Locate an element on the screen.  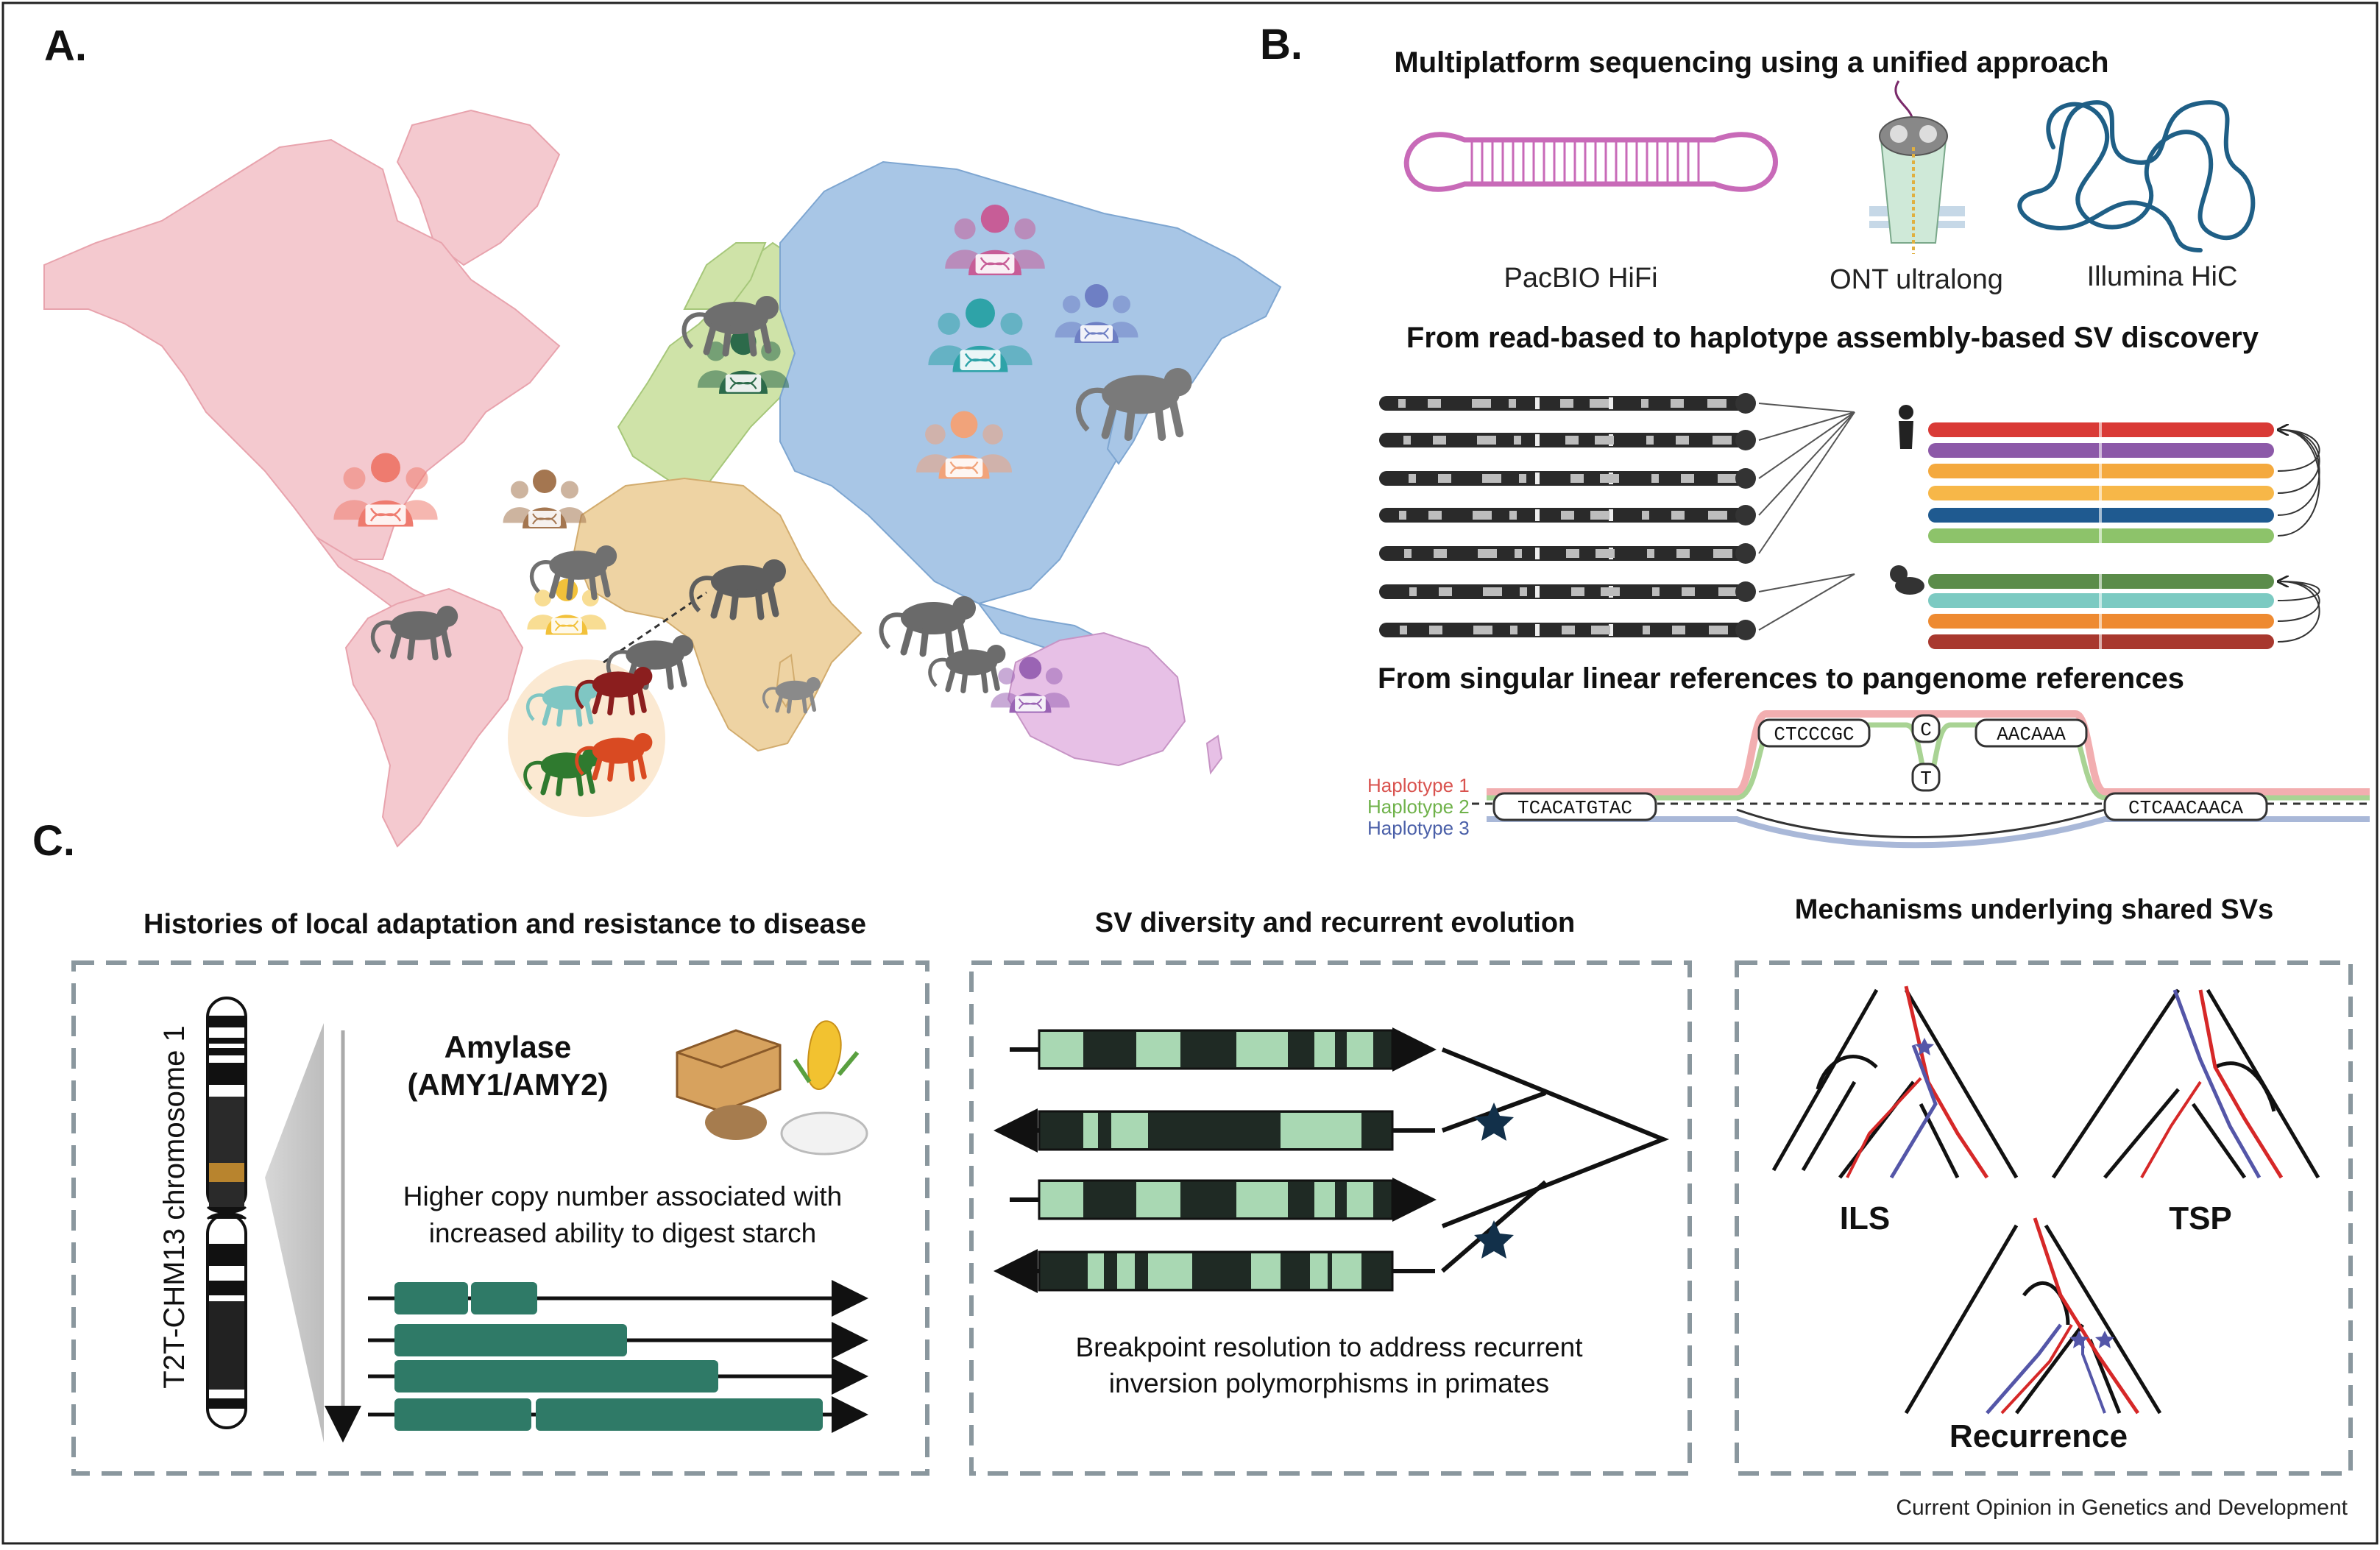
read-based-chromosomes is located at coordinates (1617, 516).